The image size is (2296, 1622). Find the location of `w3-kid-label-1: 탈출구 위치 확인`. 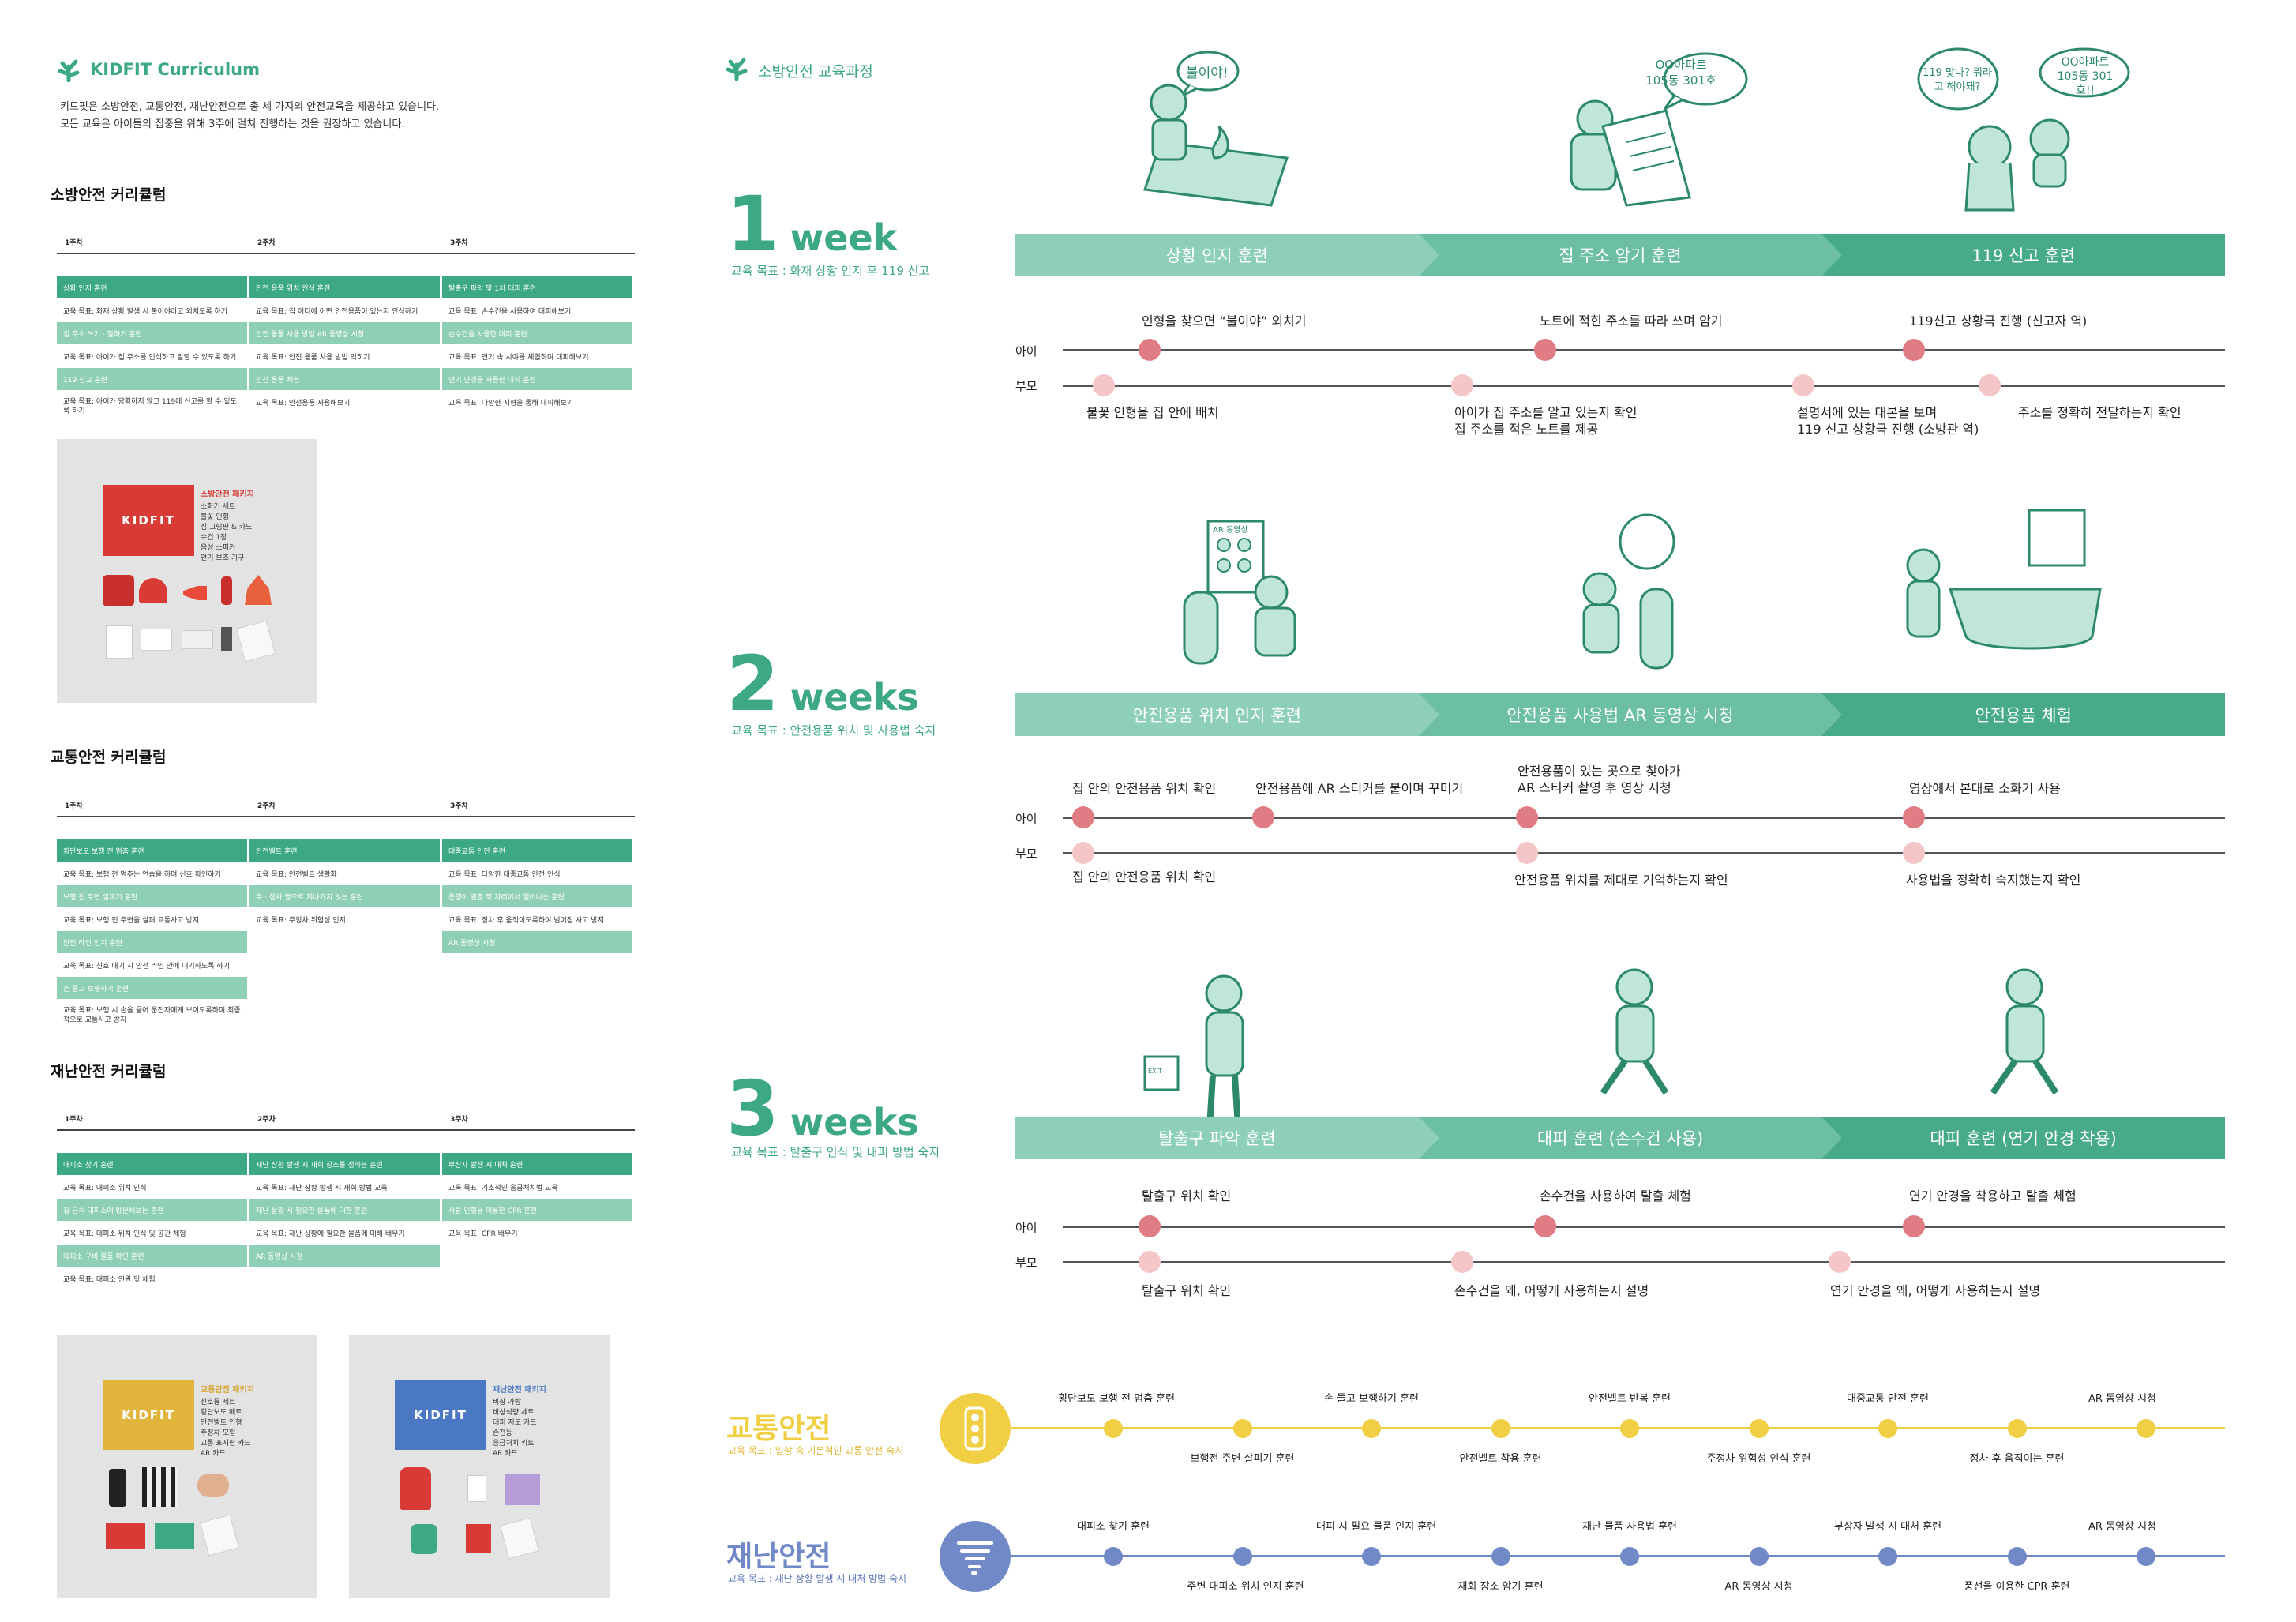

w3-kid-label-1: 탈출구 위치 확인 is located at coordinates (1187, 1195).